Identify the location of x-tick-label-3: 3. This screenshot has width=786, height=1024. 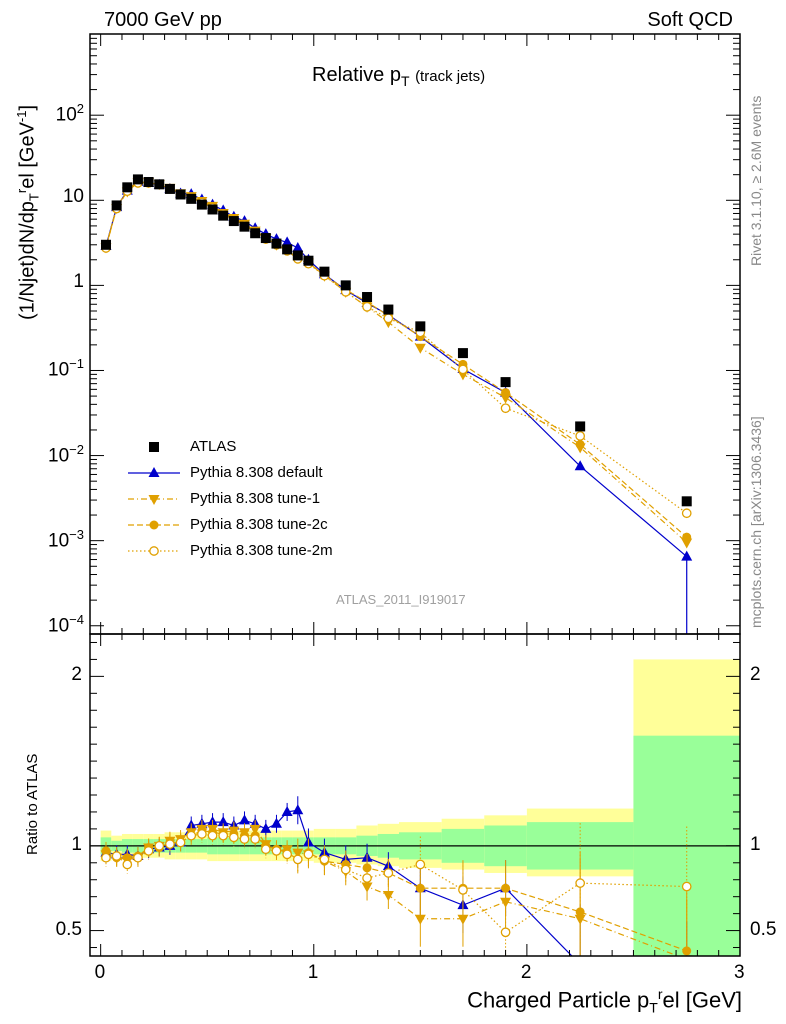
(739, 972).